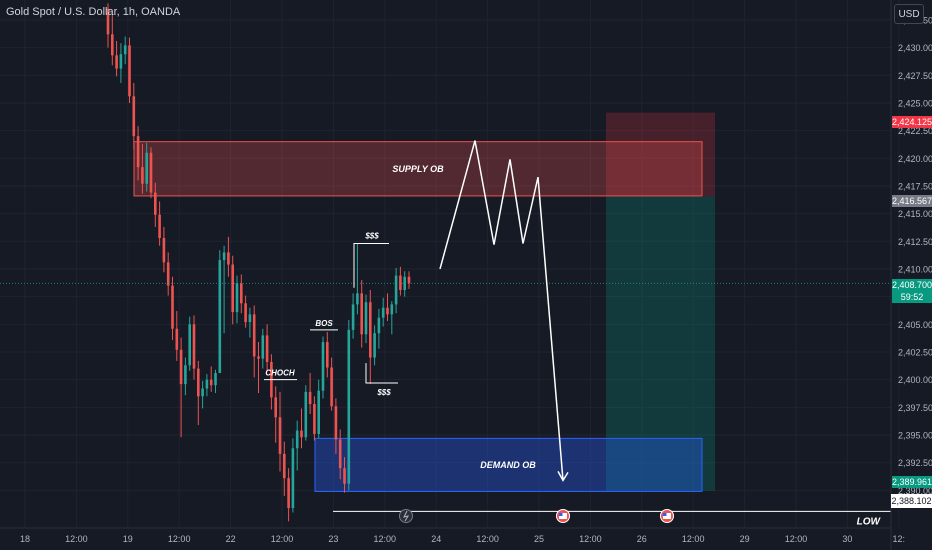 The height and width of the screenshot is (550, 932). What do you see at coordinates (869, 521) in the screenshot?
I see `low-label: LOW` at bounding box center [869, 521].